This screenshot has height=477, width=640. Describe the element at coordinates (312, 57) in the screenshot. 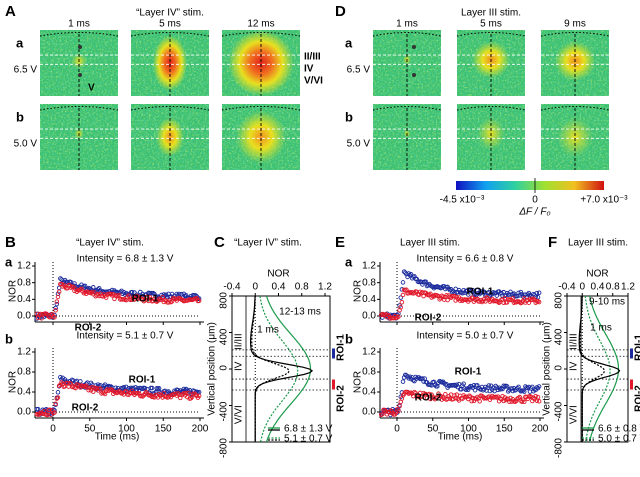

I see `layer-label: II/III` at that location.